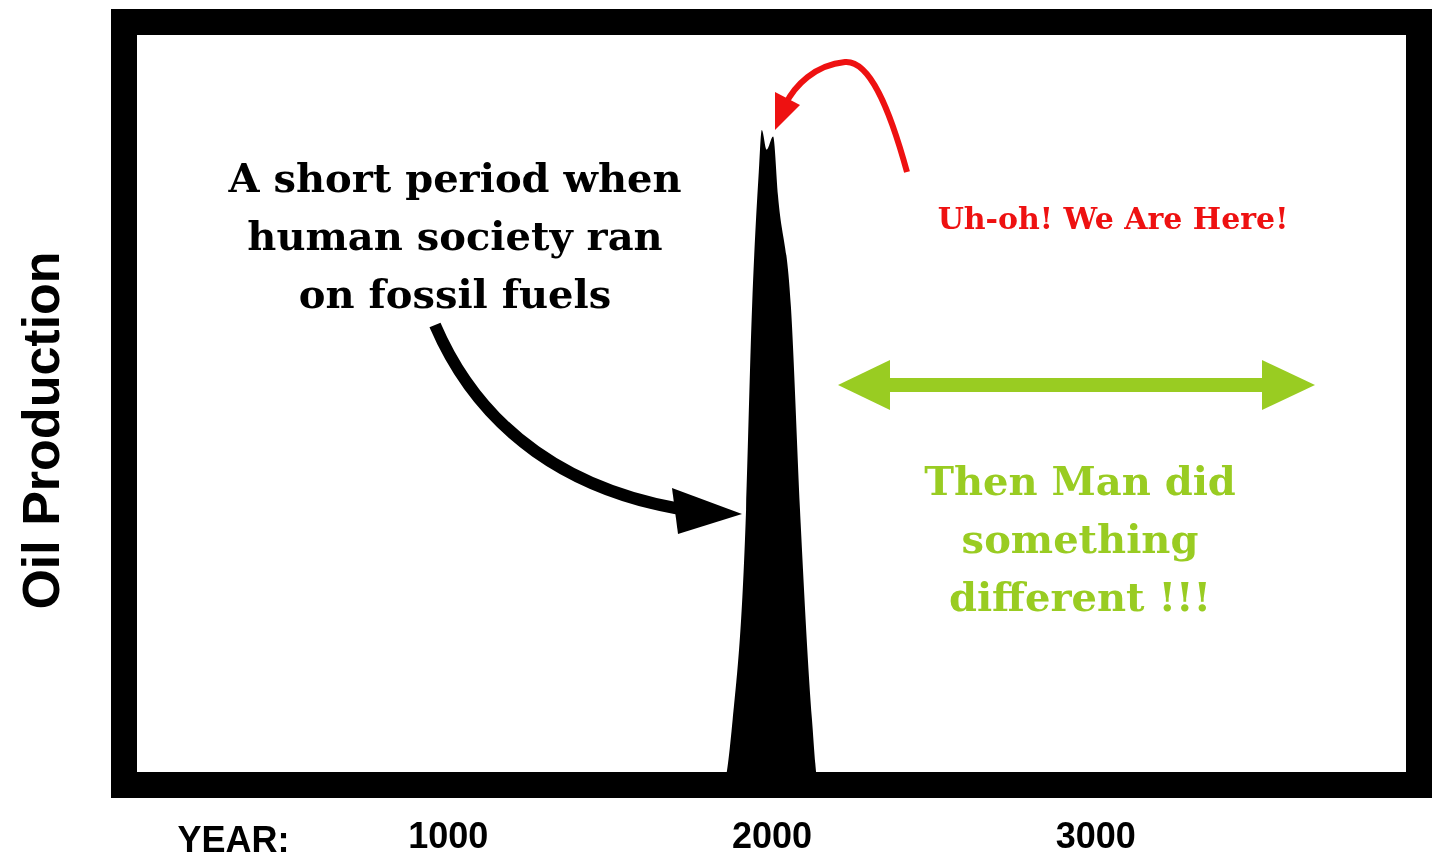 The width and height of the screenshot is (1436, 860). Describe the element at coordinates (772, 835) in the screenshot. I see `x-tick-label: 2000` at that location.